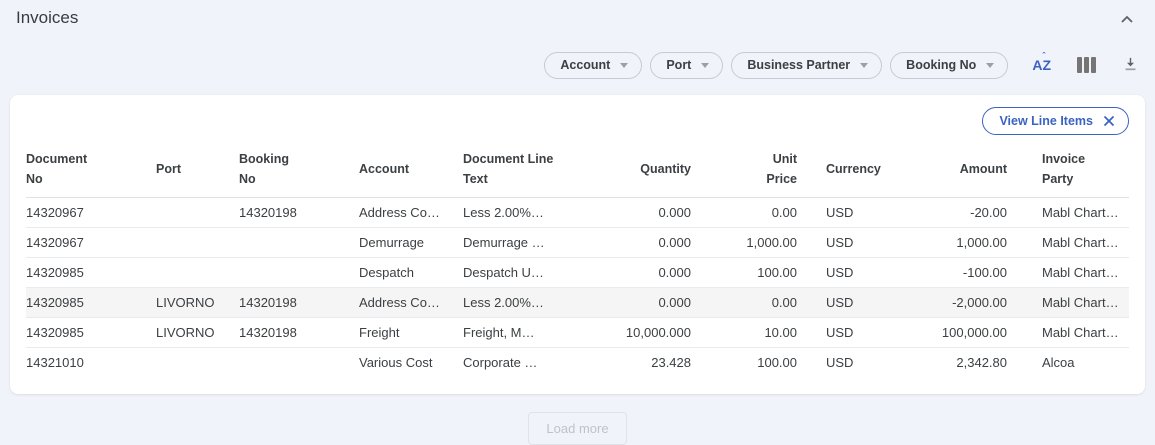  I want to click on columns-icon, so click(1086, 65).